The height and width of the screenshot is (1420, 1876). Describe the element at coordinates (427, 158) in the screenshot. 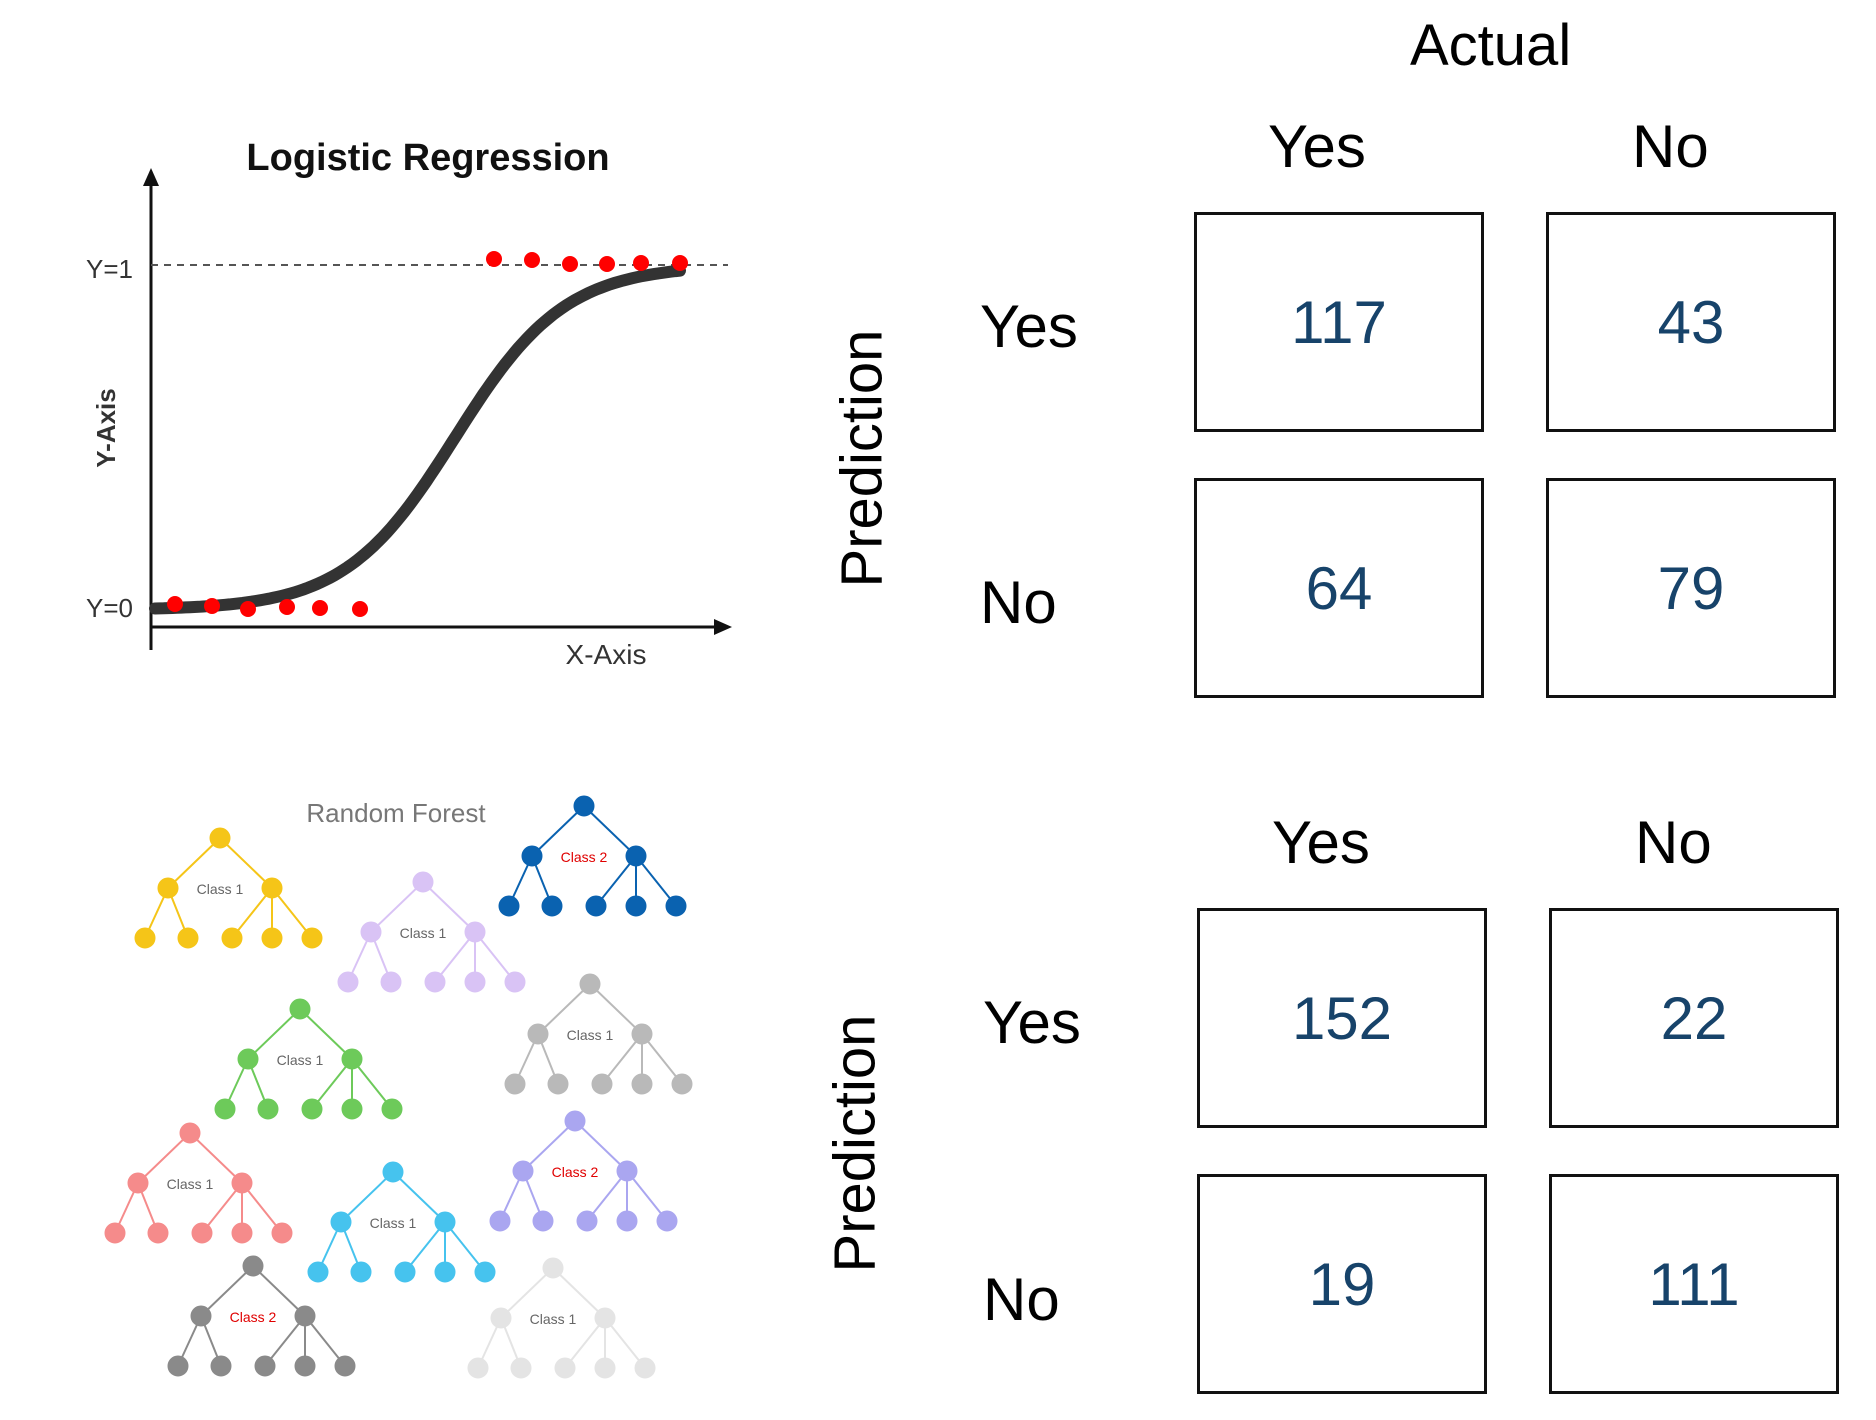

I see `lr-title: Logistic Regression` at that location.